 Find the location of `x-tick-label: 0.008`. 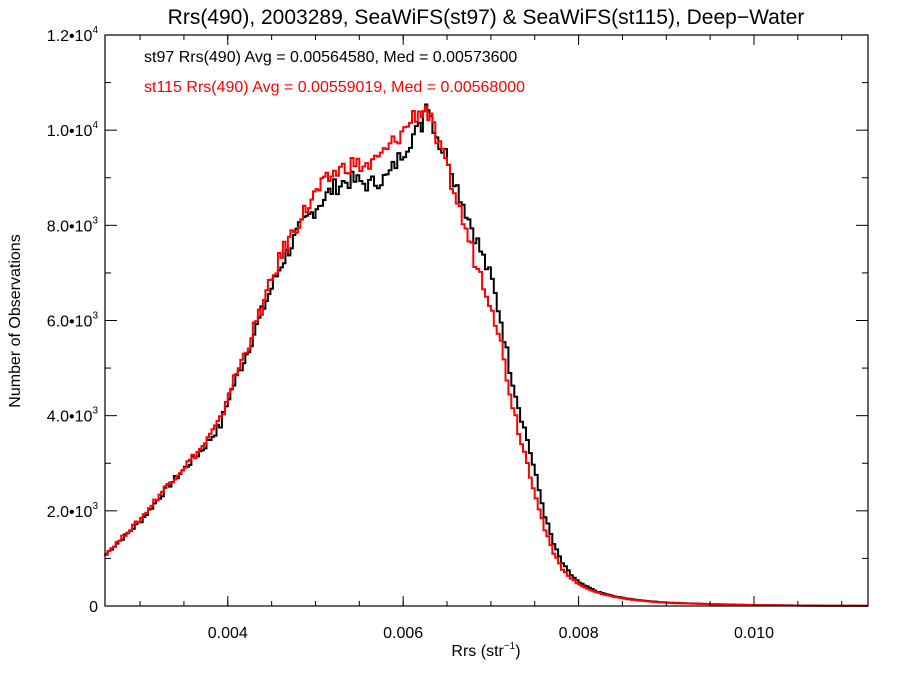

x-tick-label: 0.008 is located at coordinates (579, 633).